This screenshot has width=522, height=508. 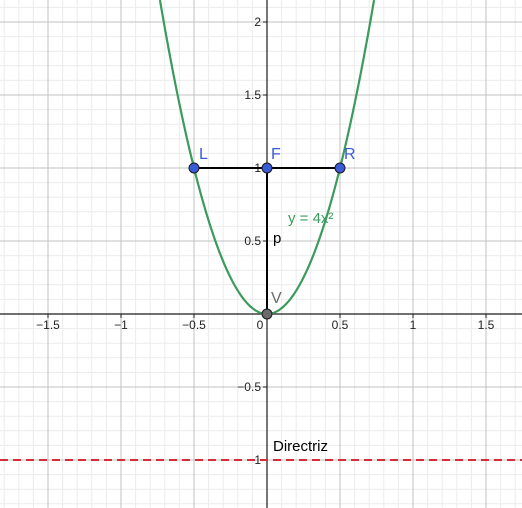 What do you see at coordinates (272, 233) in the screenshot?
I see `points: L F R V` at bounding box center [272, 233].